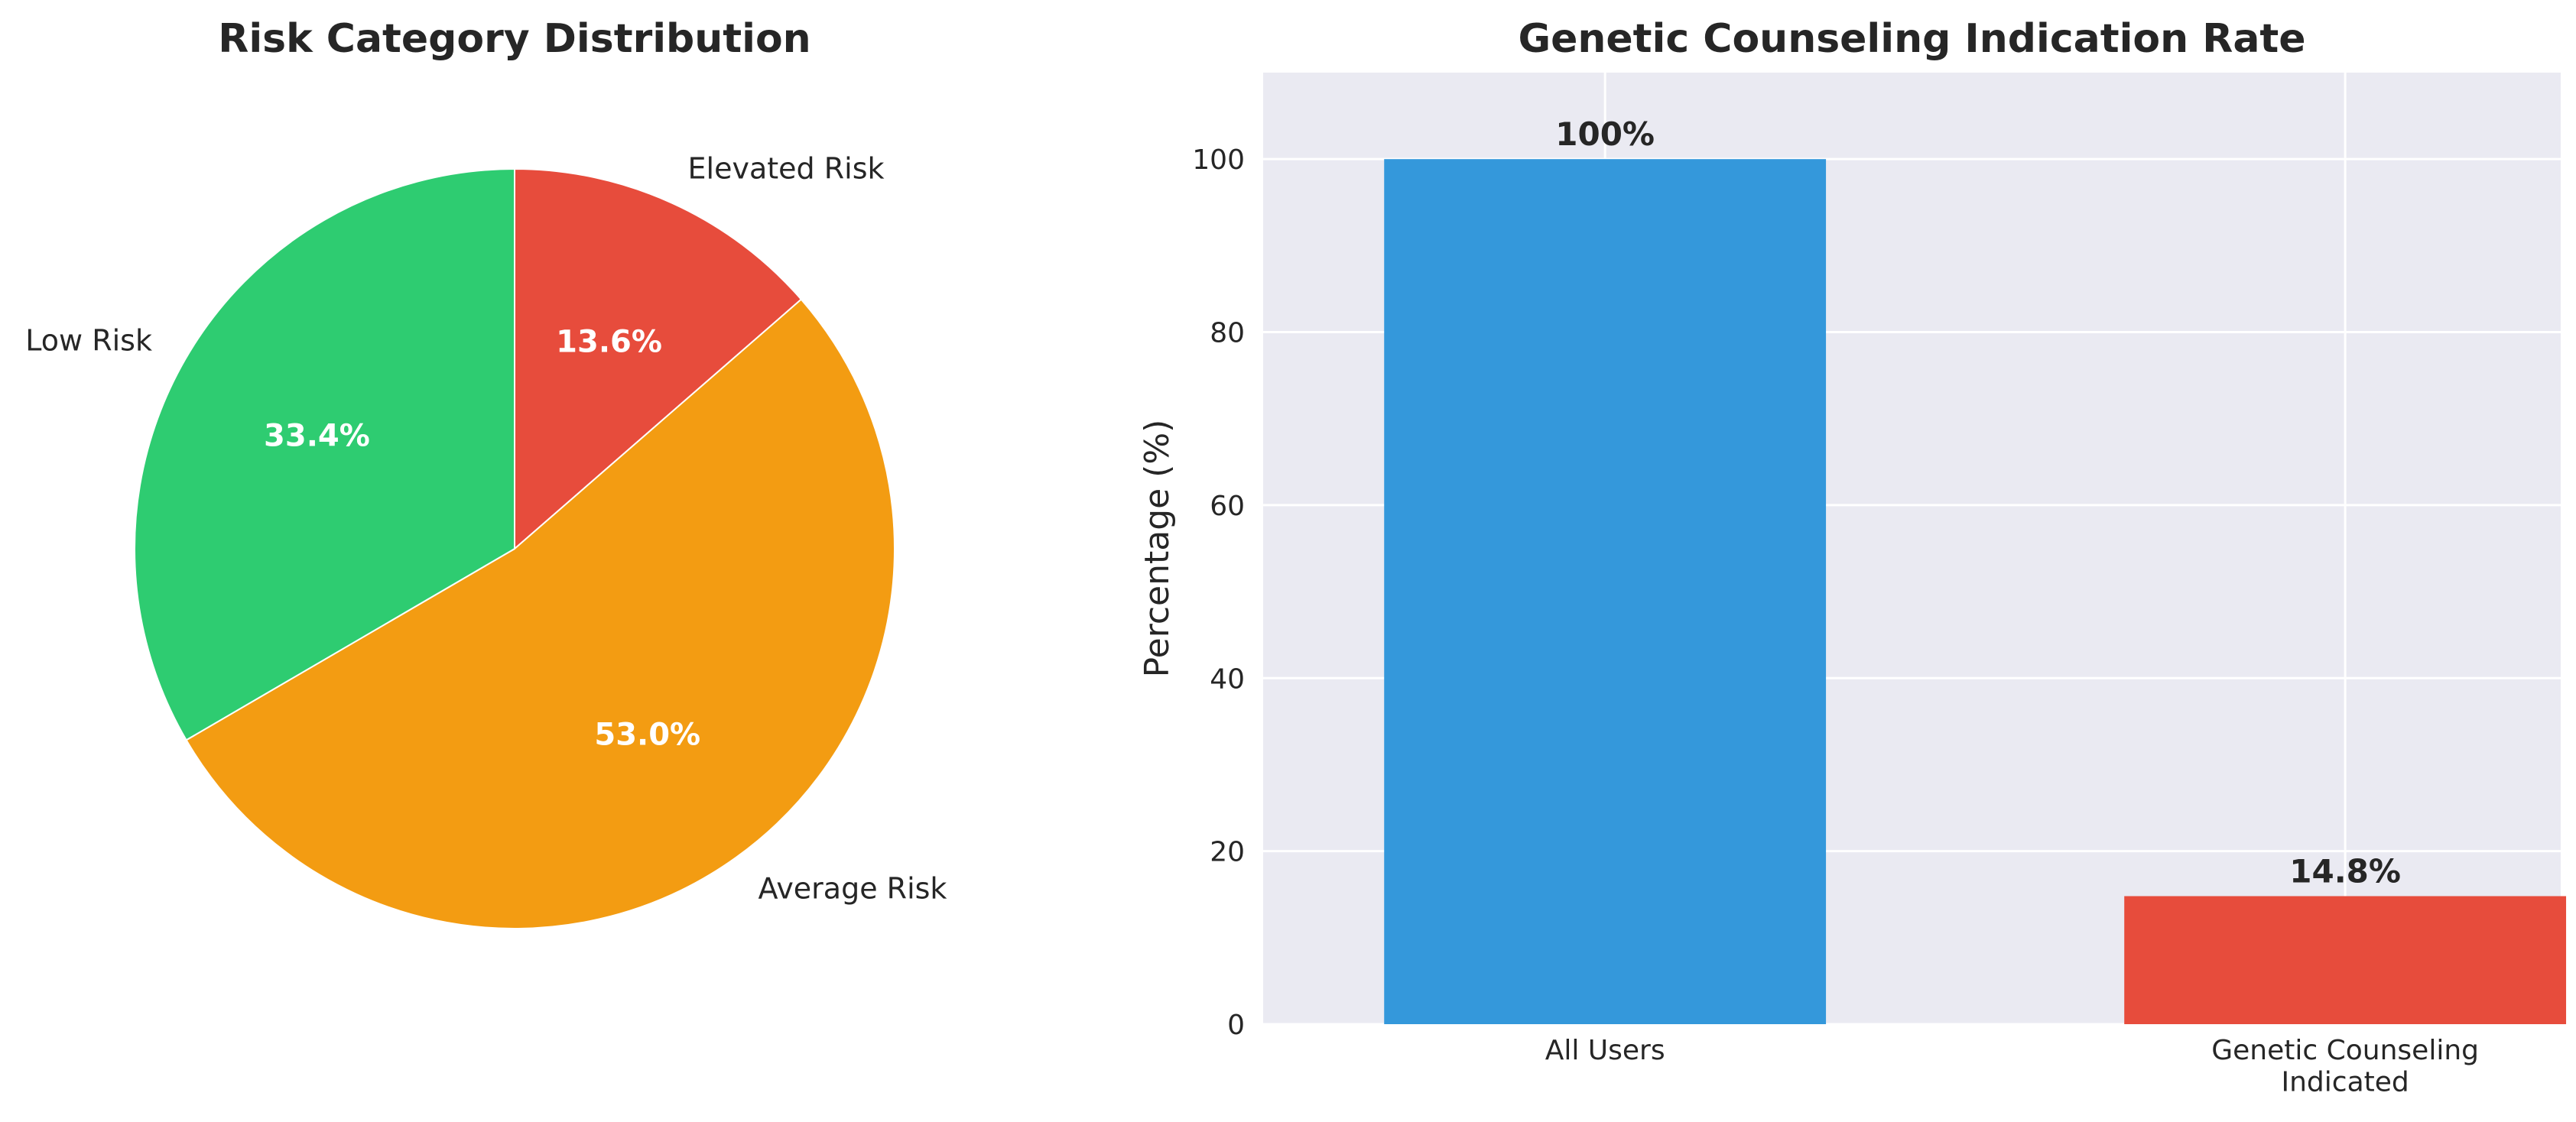  I want to click on pie-label-average-risk: Average Risk, so click(853, 888).